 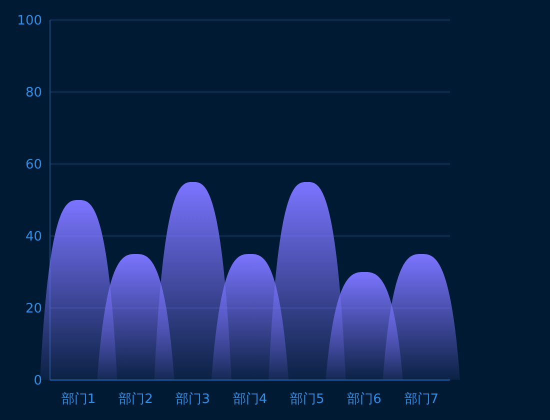 What do you see at coordinates (307, 399) in the screenshot?
I see `x-tick-label: 部门5` at bounding box center [307, 399].